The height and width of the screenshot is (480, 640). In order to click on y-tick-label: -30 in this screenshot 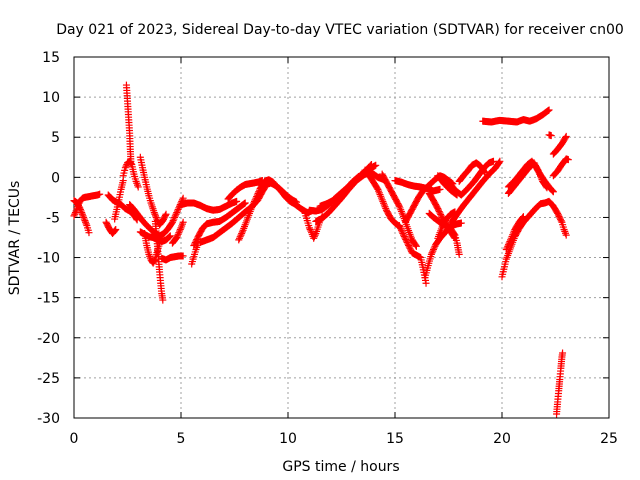, I will do `click(48, 419)`.